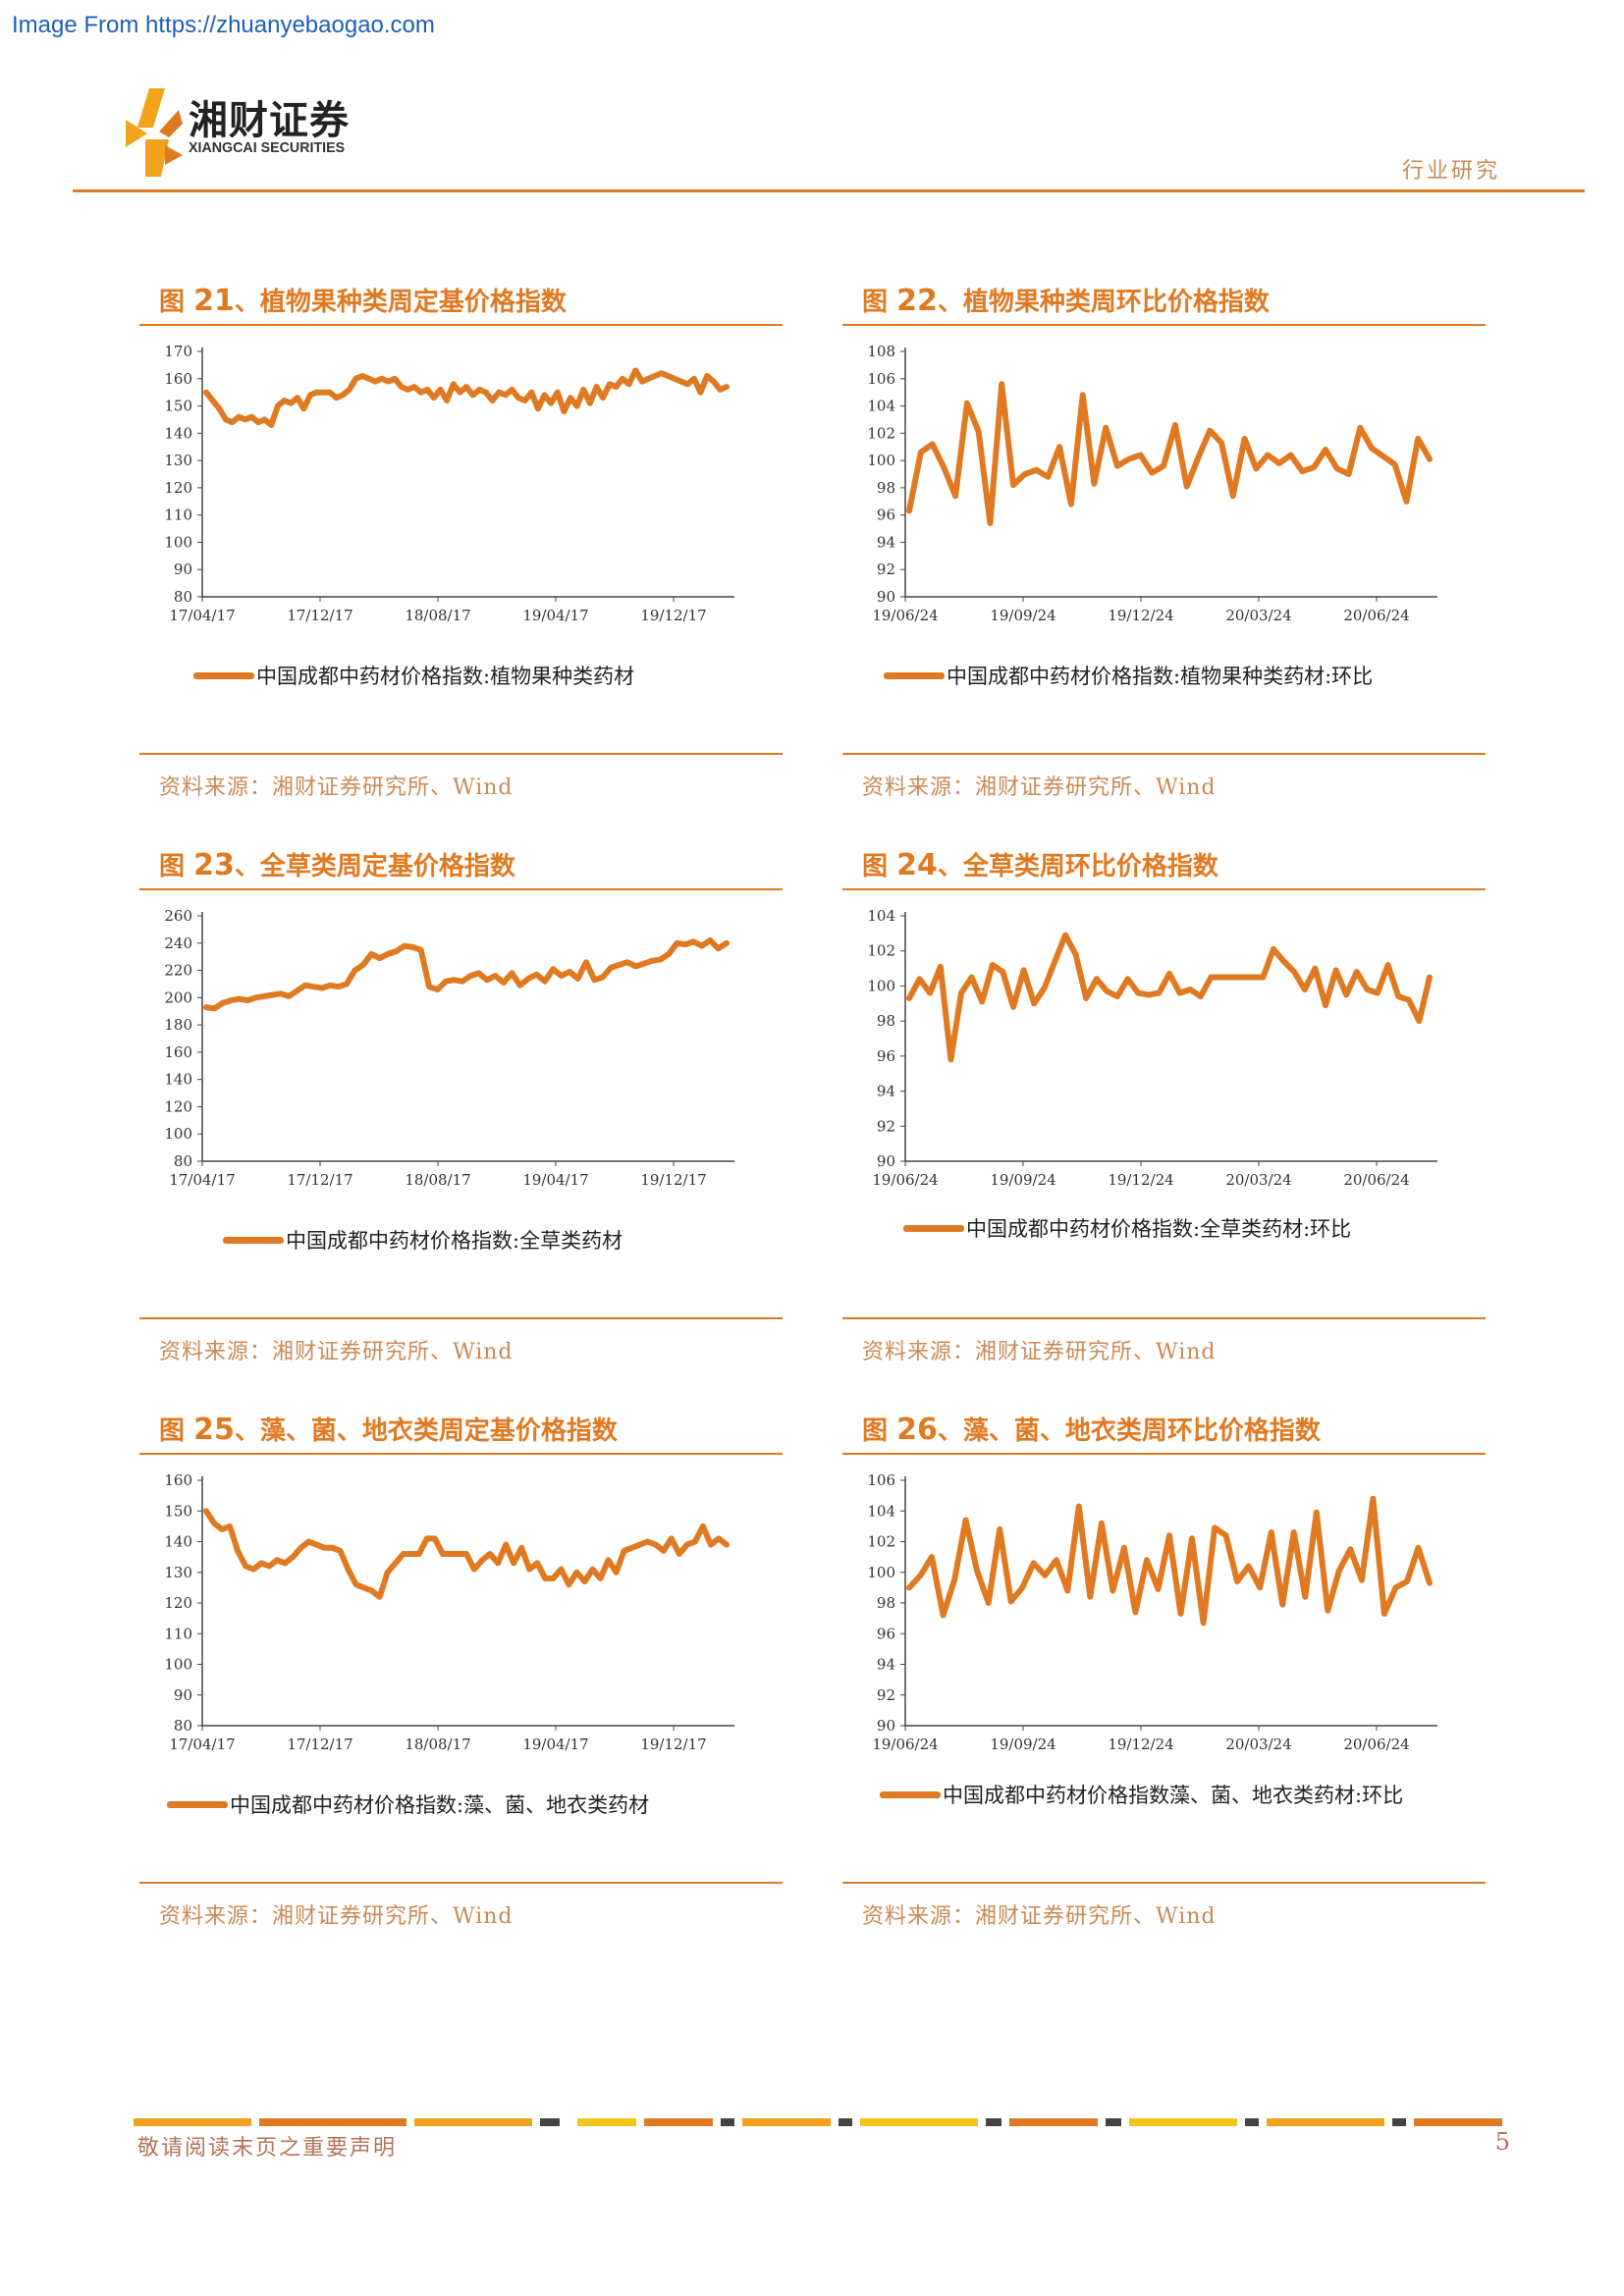 This screenshot has height=2296, width=1624. What do you see at coordinates (1159, 1229) in the screenshot?
I see `legend-label: 中国成都中药材价格指数:全草类药材:环比` at bounding box center [1159, 1229].